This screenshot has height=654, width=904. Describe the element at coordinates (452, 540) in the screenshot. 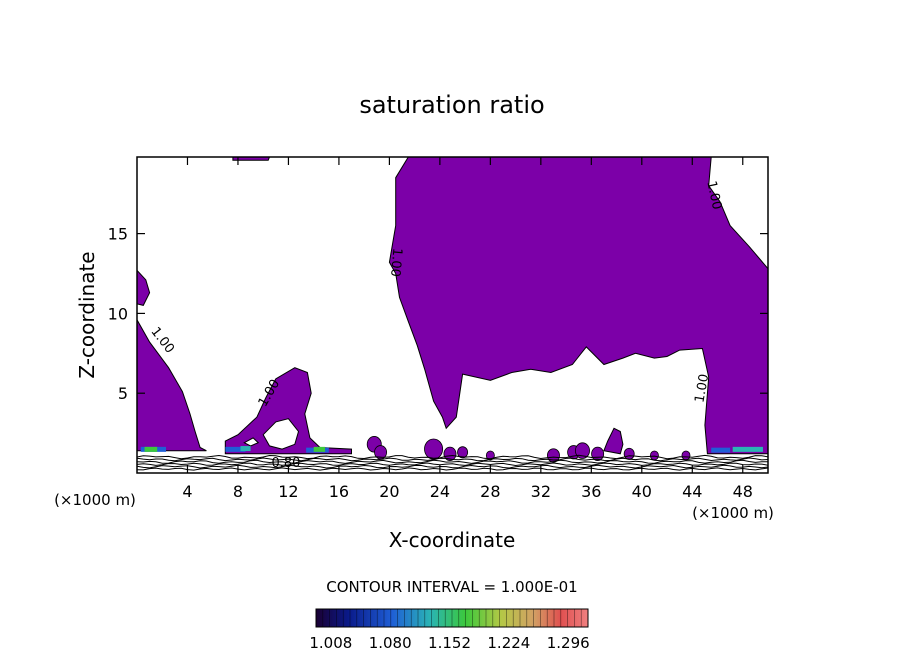

I see `x-axis-label: X-coordinate` at that location.